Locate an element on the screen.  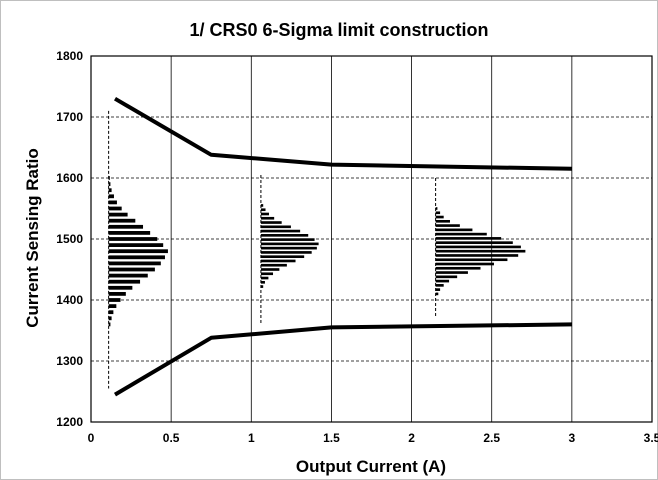
x-tick-label: 1.5 is located at coordinates (331, 438).